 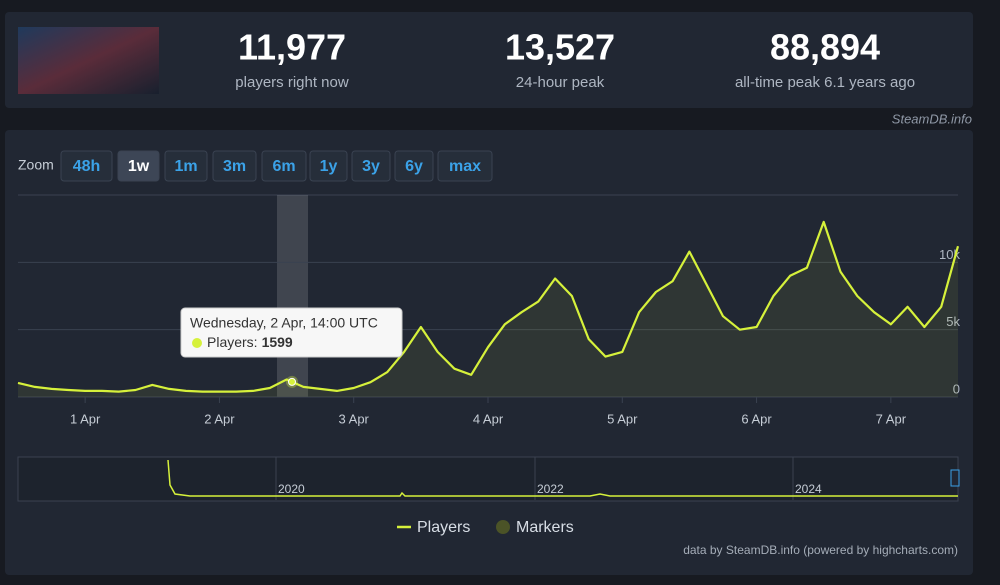 I want to click on zoom-buttons: 48h 1w 1m 3m 6m 1y 3y 6y max, so click(x=276, y=166).